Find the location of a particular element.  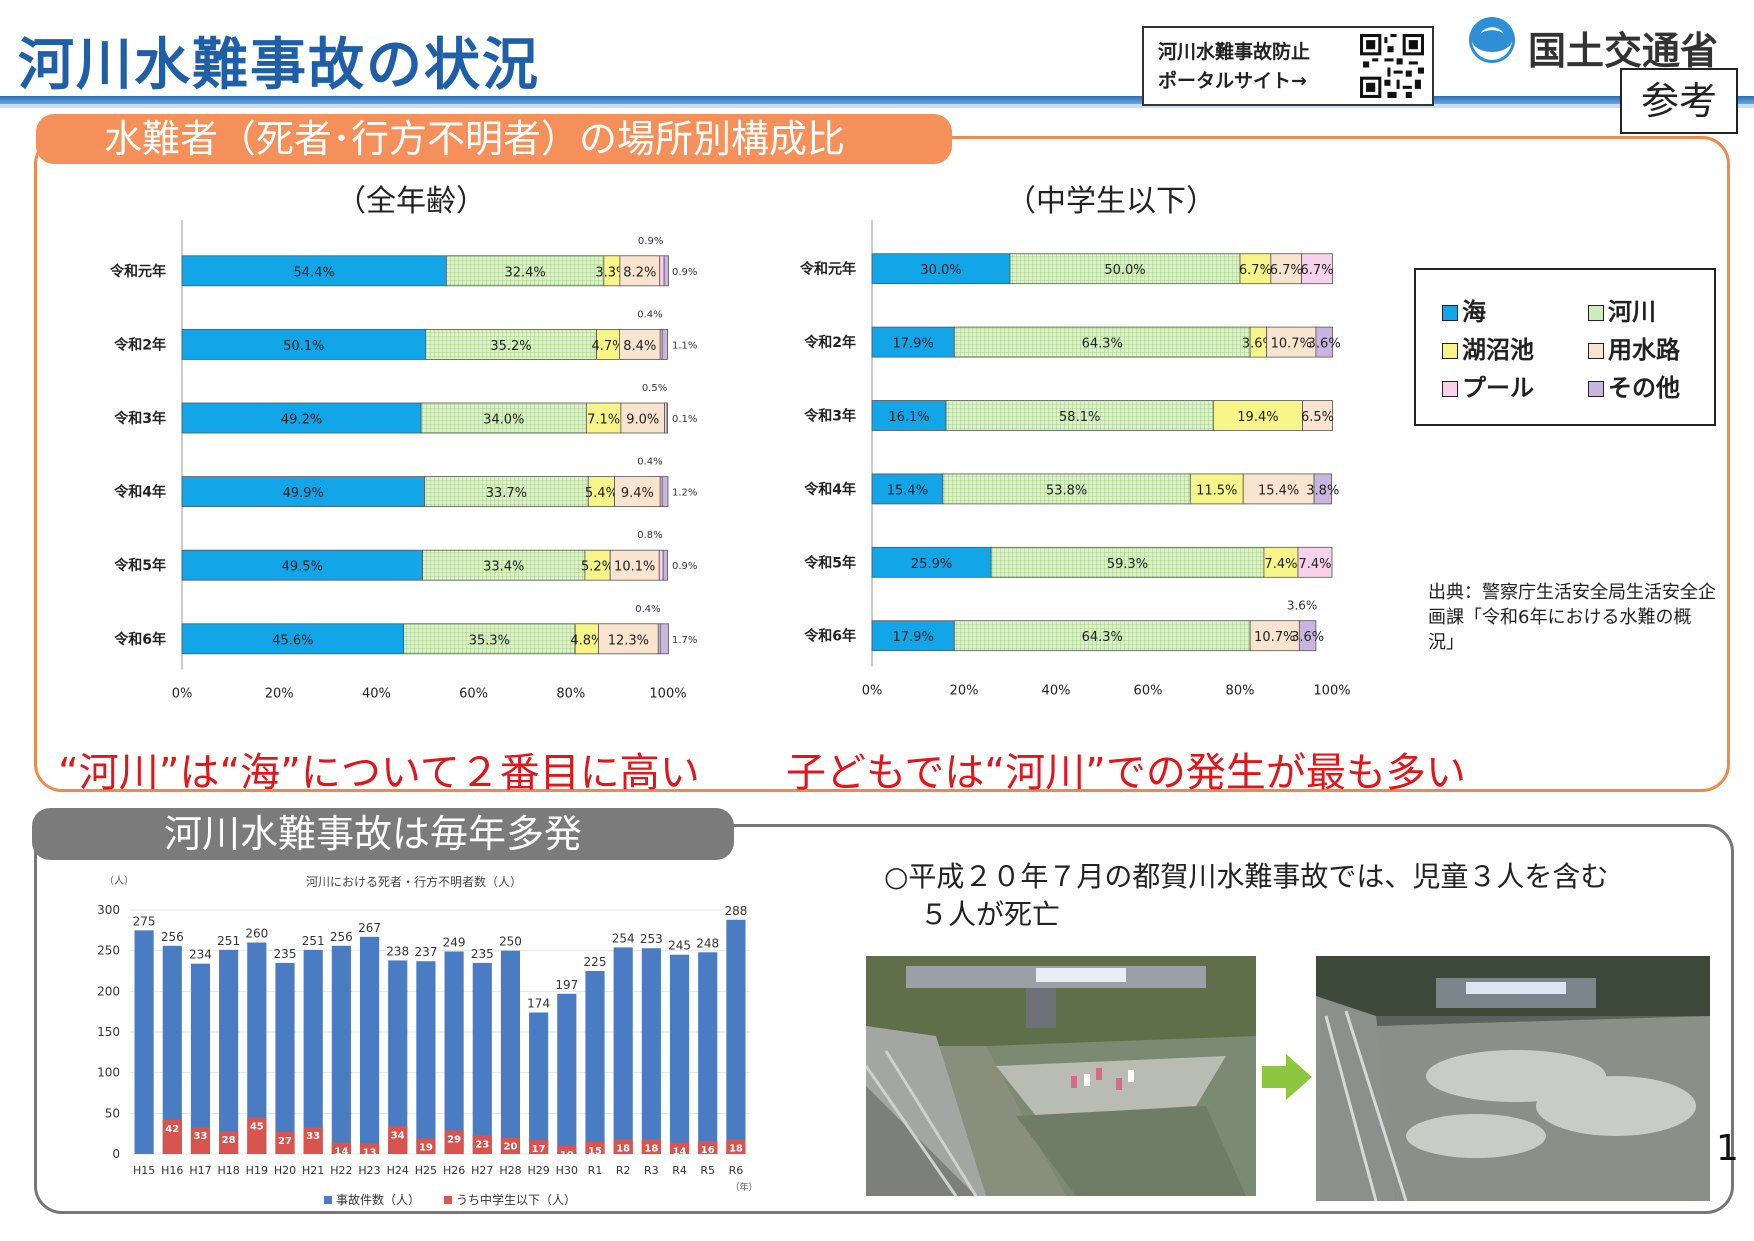

x-tick-label: R5 is located at coordinates (707, 1170).